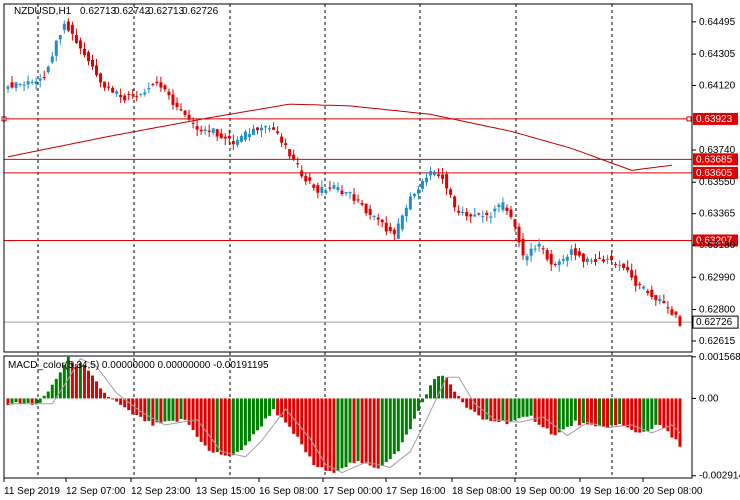 The image size is (740, 500). I want to click on price-tick-label: 0.64305, so click(717, 54).